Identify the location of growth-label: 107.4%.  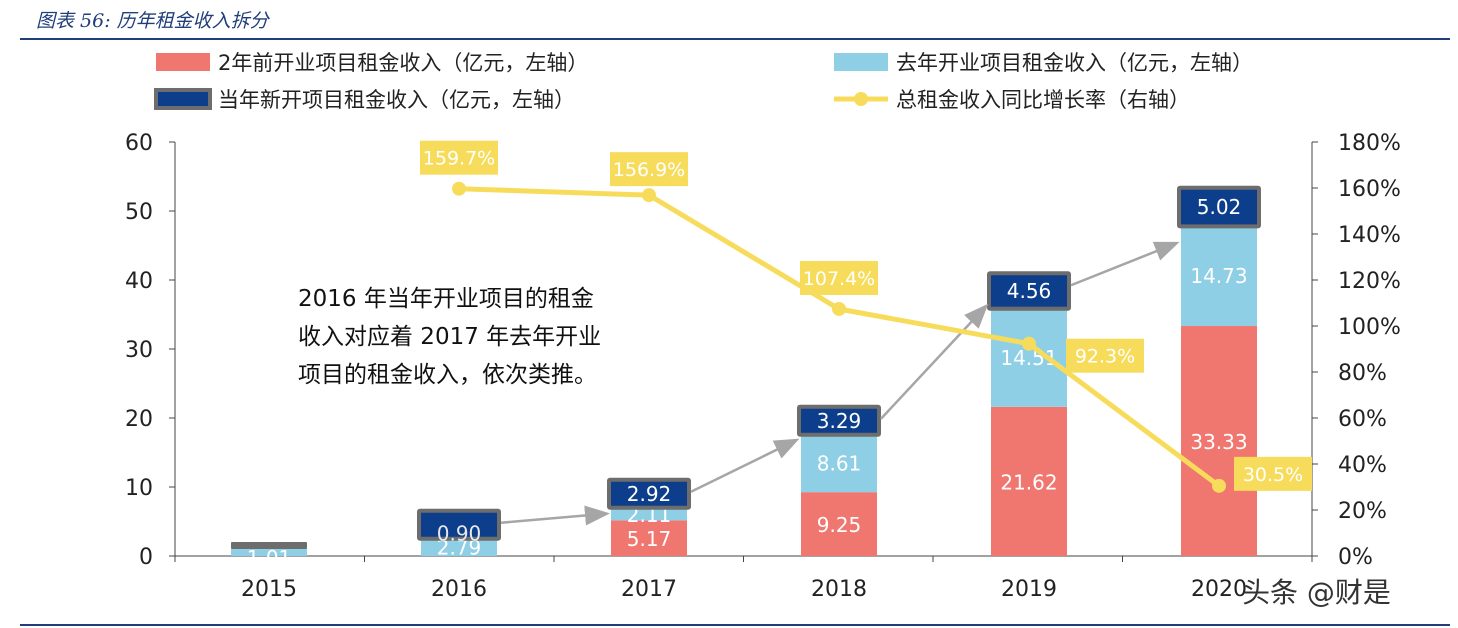
(839, 279).